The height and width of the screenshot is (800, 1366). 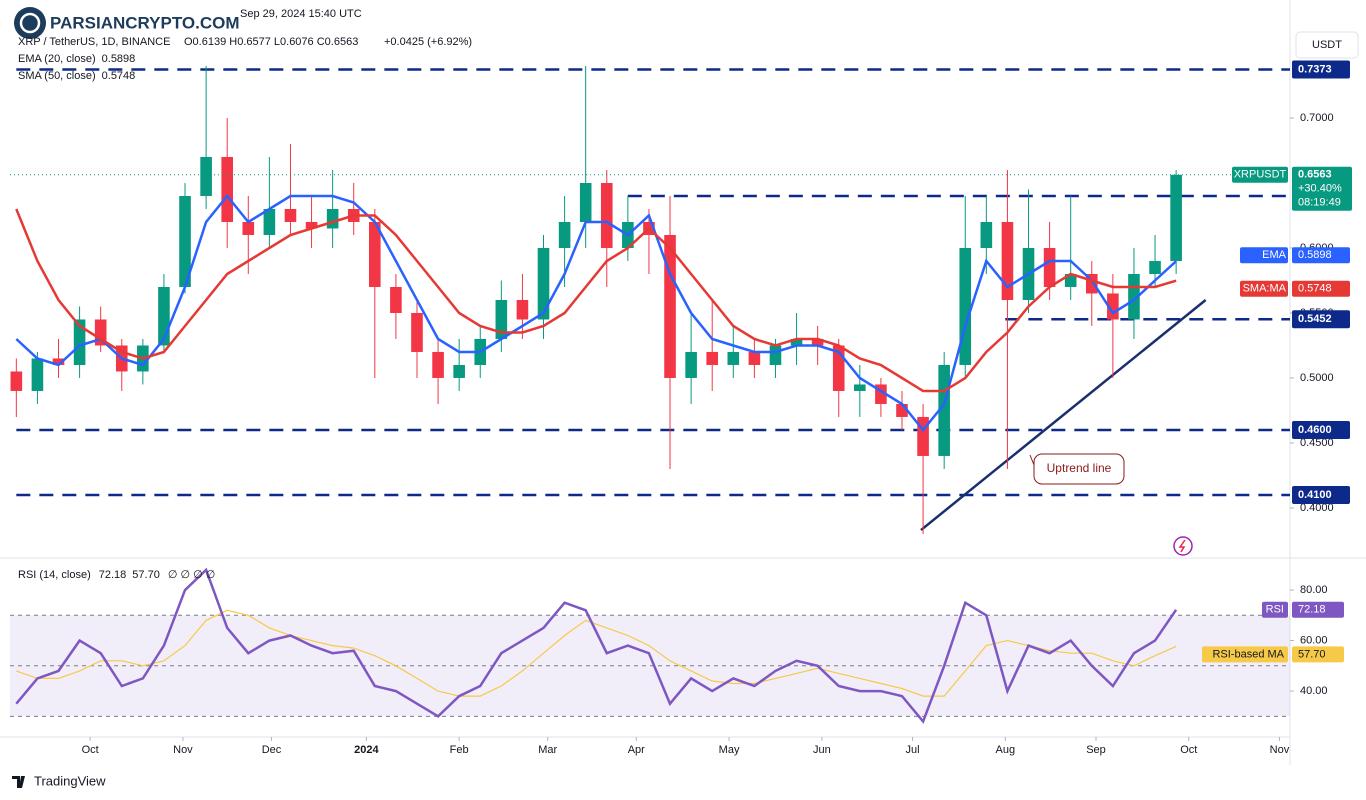 What do you see at coordinates (1188, 750) in the screenshot?
I see `x-tick-label: Oct` at bounding box center [1188, 750].